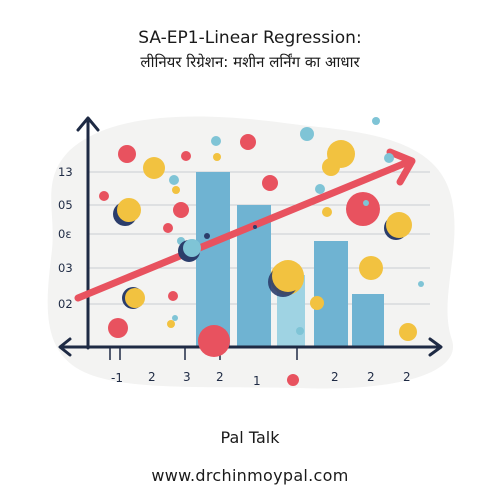 This screenshot has width=500, height=500. I want to click on y-axis-arrow-icon, so click(88, 124).